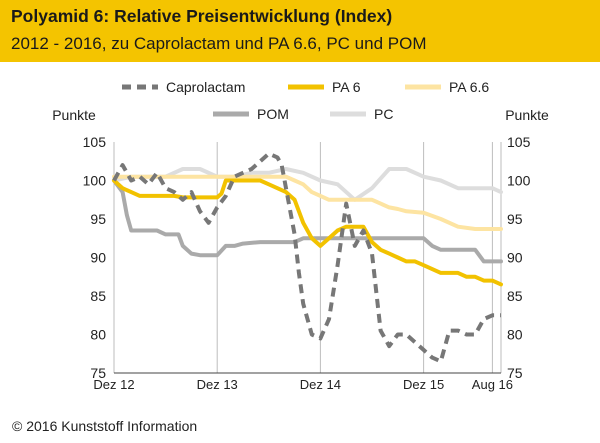 Image resolution: width=600 pixels, height=443 pixels. What do you see at coordinates (492, 384) in the screenshot?
I see `x-tick-label: Aug 16` at bounding box center [492, 384].